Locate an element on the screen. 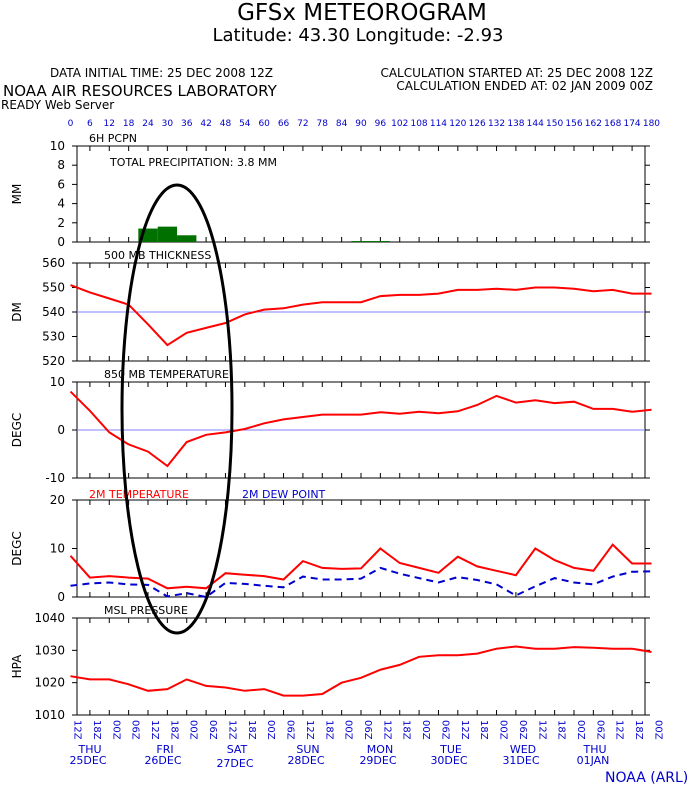  legend-temperature: 2M TEMPERATURE is located at coordinates (139, 494).